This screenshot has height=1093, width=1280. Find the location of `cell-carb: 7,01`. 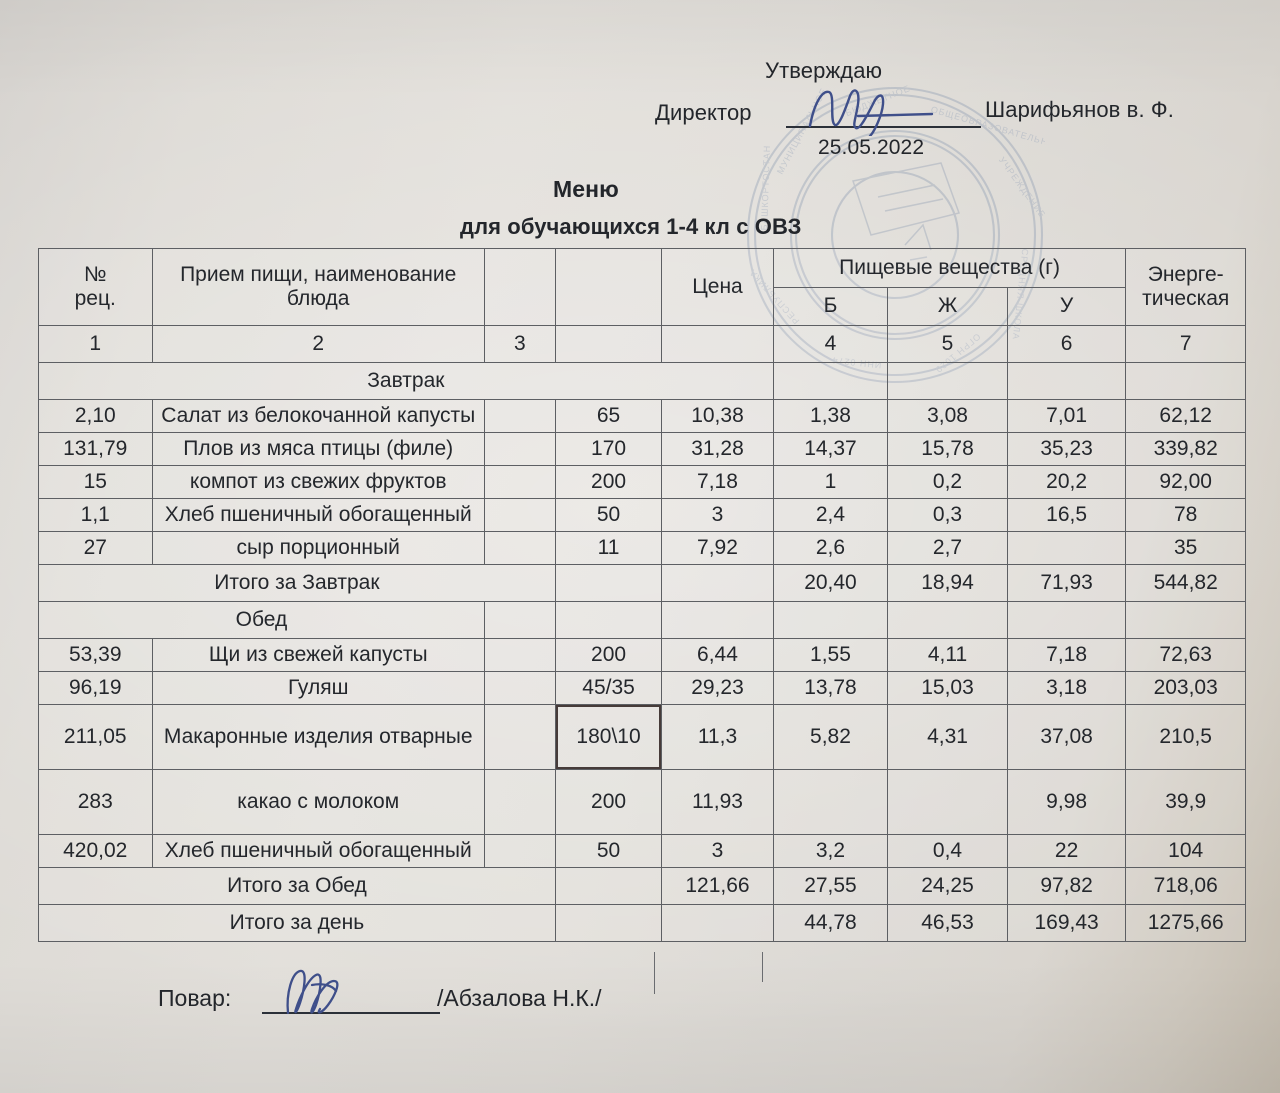

cell-carb: 7,01 is located at coordinates (1066, 416).